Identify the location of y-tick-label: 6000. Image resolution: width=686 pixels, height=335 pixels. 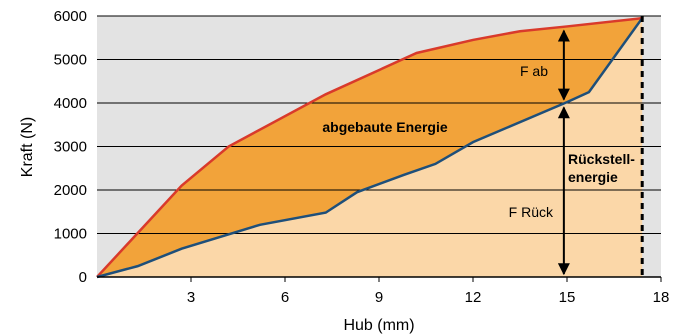
(70, 16).